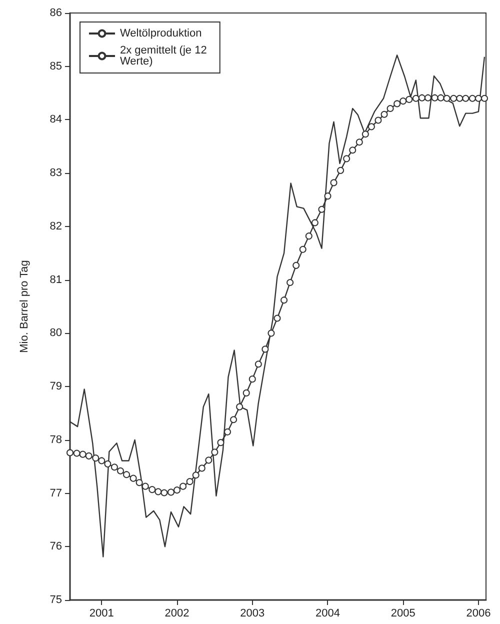 The width and height of the screenshot is (500, 624). What do you see at coordinates (403, 614) in the screenshot?
I see `x-tick-label: 2005` at bounding box center [403, 614].